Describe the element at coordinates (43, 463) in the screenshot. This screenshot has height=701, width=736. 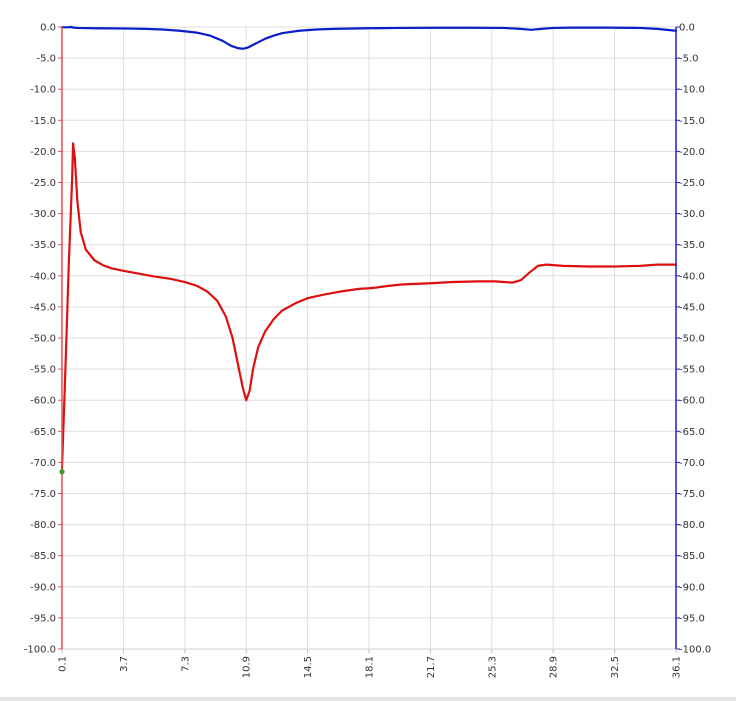
I see `left-tick-label: -70.0` at that location.